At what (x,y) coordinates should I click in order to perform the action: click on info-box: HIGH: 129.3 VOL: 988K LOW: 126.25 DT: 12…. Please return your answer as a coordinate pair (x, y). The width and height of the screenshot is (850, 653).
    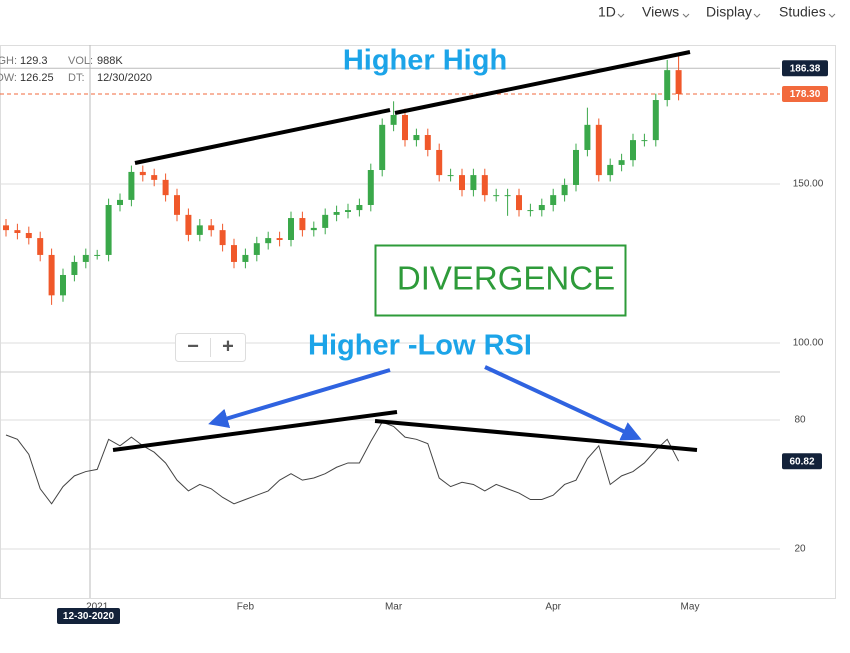
    Looking at the image, I should click on (76, 69).